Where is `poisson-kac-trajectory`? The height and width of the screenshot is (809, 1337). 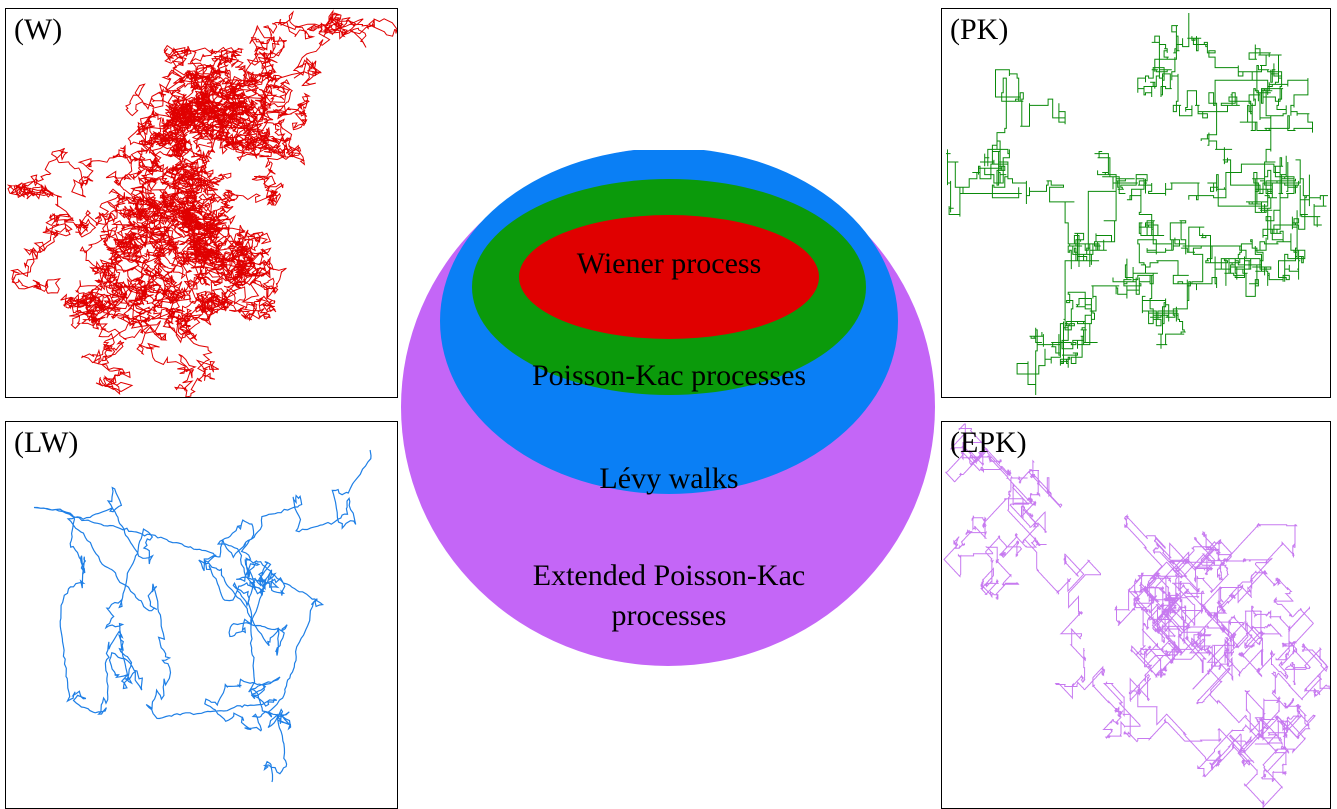
poisson-kac-trajectory is located at coordinates (1137, 204).